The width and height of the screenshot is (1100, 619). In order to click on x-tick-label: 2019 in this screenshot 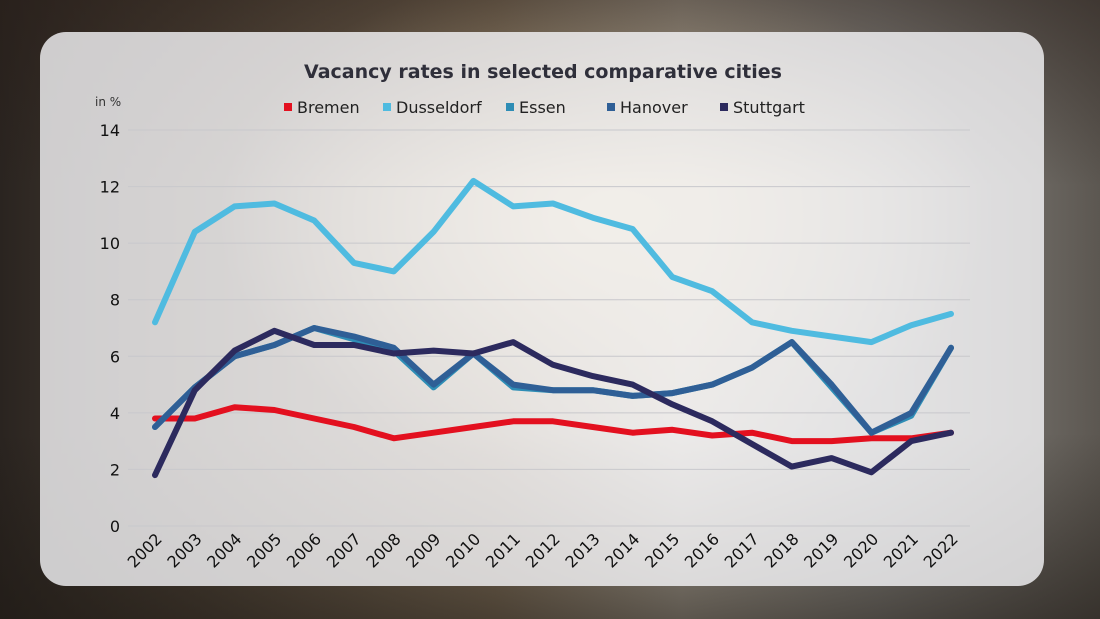, I will do `click(821, 550)`.